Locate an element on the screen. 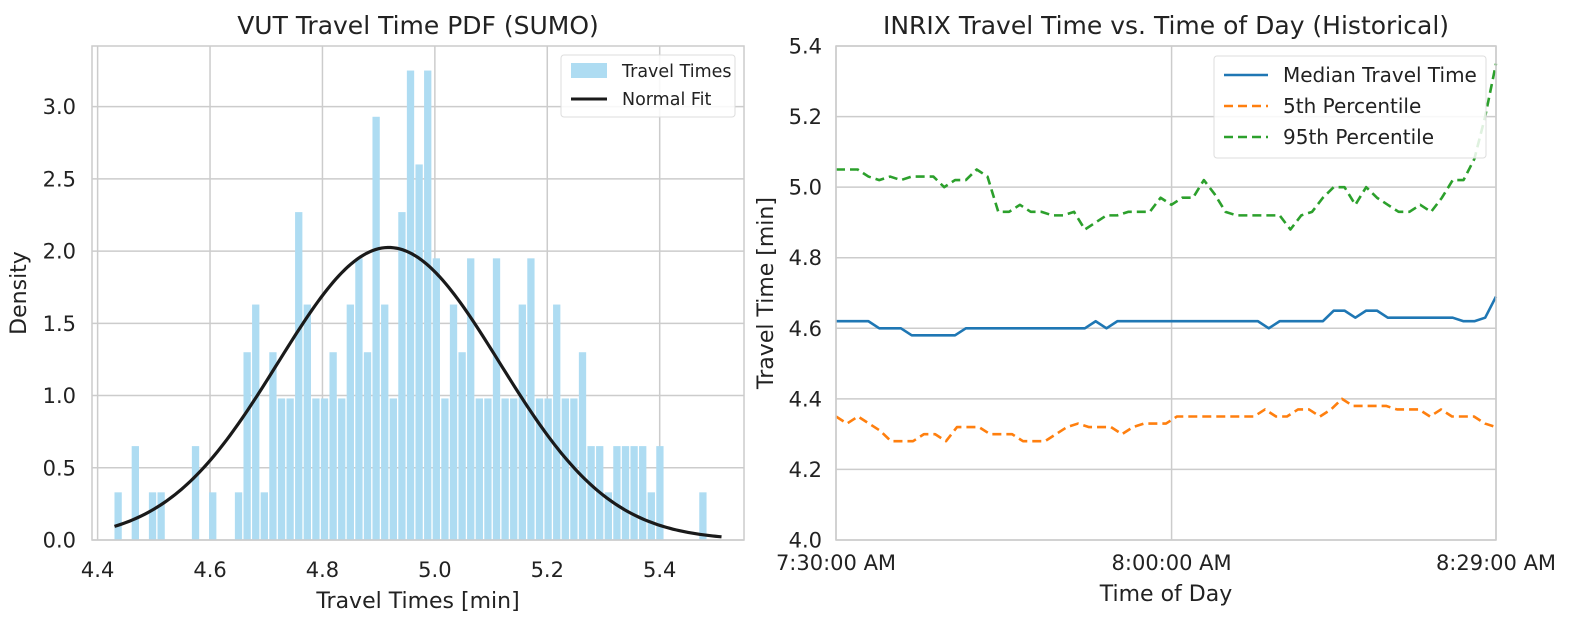  histogram-x-tick-label: 5.0 is located at coordinates (434, 570).